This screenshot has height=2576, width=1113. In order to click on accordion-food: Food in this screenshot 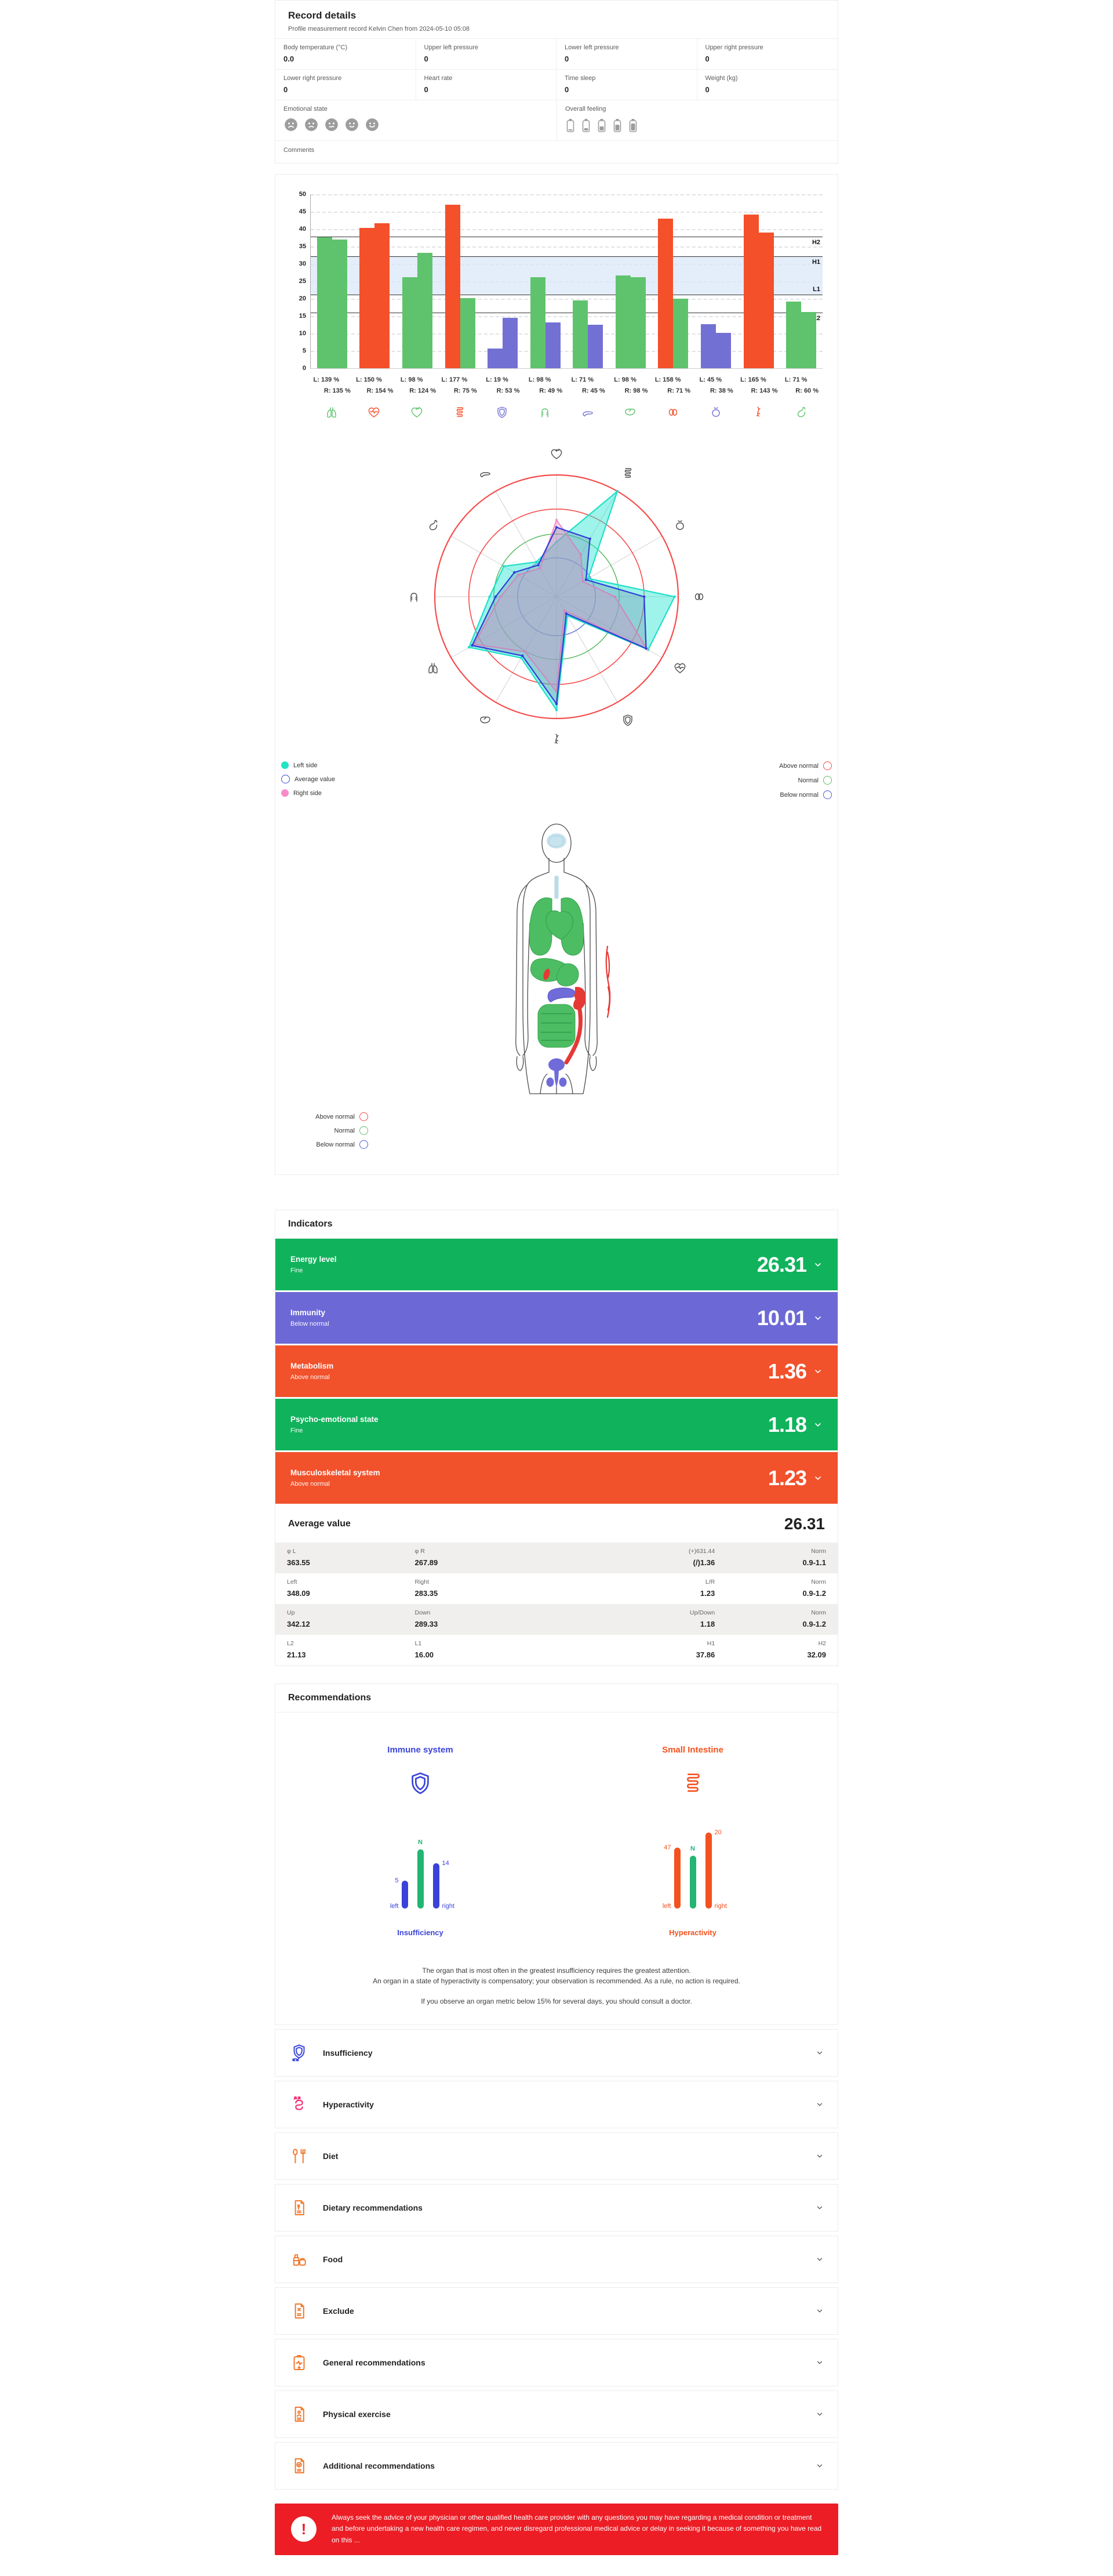, I will do `click(556, 2259)`.